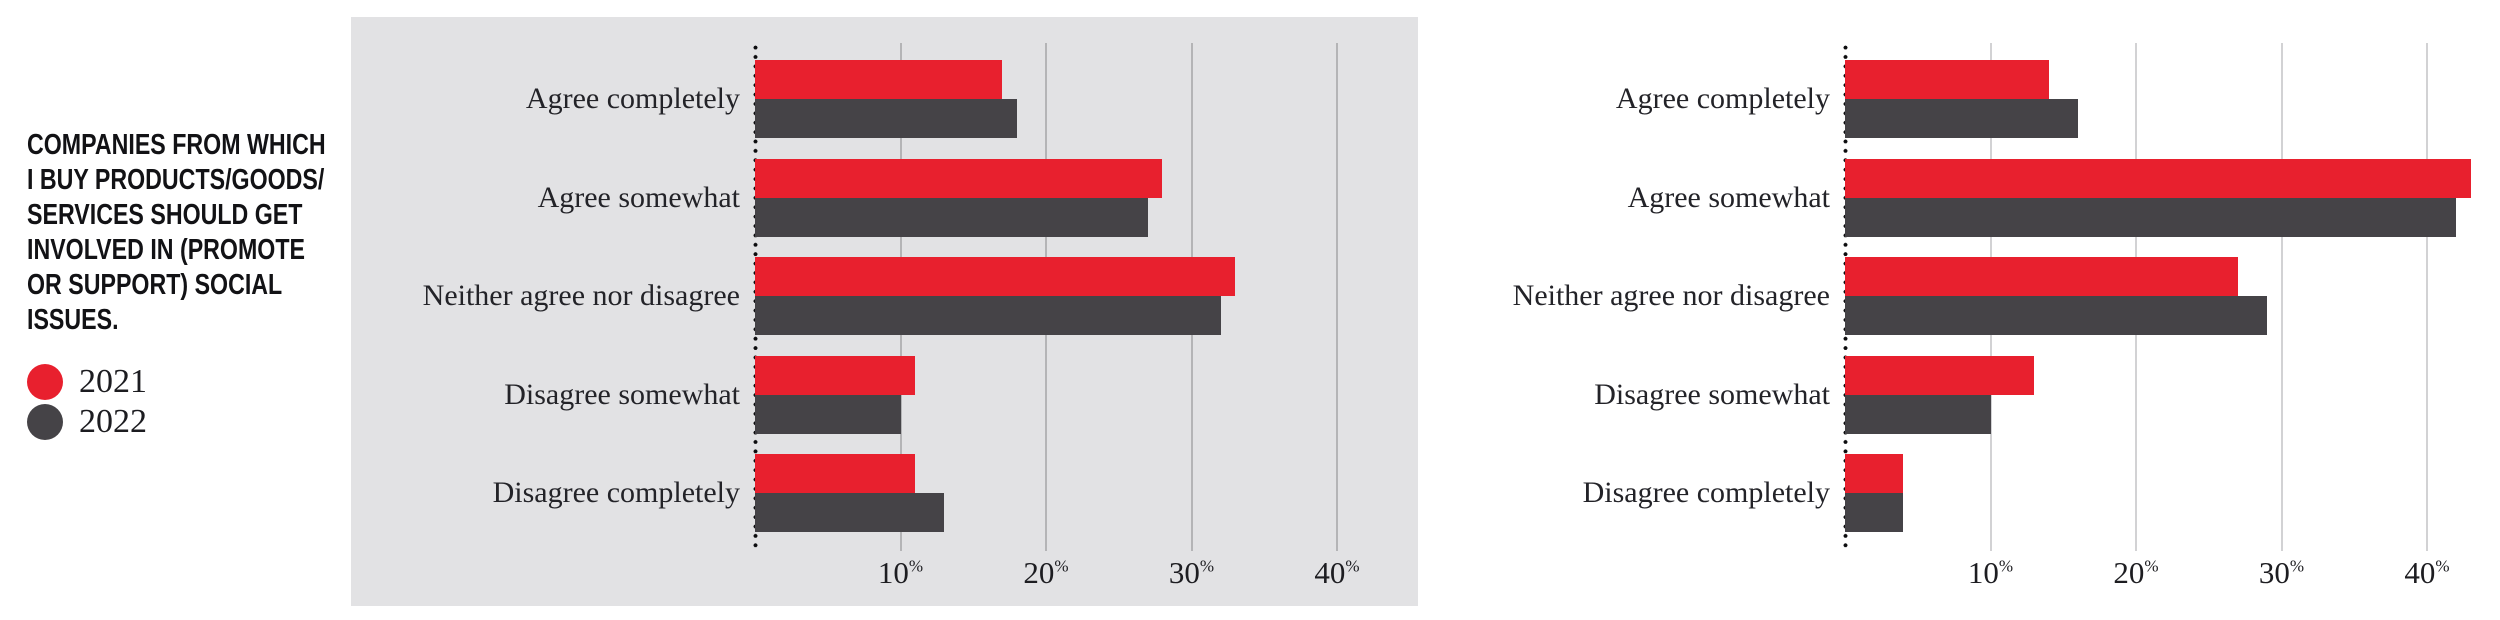 Image resolution: width=2500 pixels, height=620 pixels. What do you see at coordinates (113, 381) in the screenshot?
I see `legend-label-2021: 2021` at bounding box center [113, 381].